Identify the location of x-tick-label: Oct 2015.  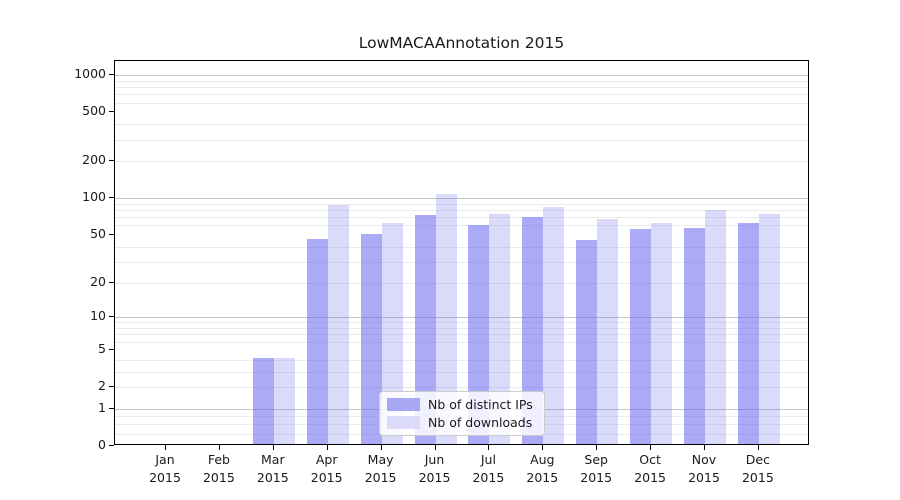
(650, 468).